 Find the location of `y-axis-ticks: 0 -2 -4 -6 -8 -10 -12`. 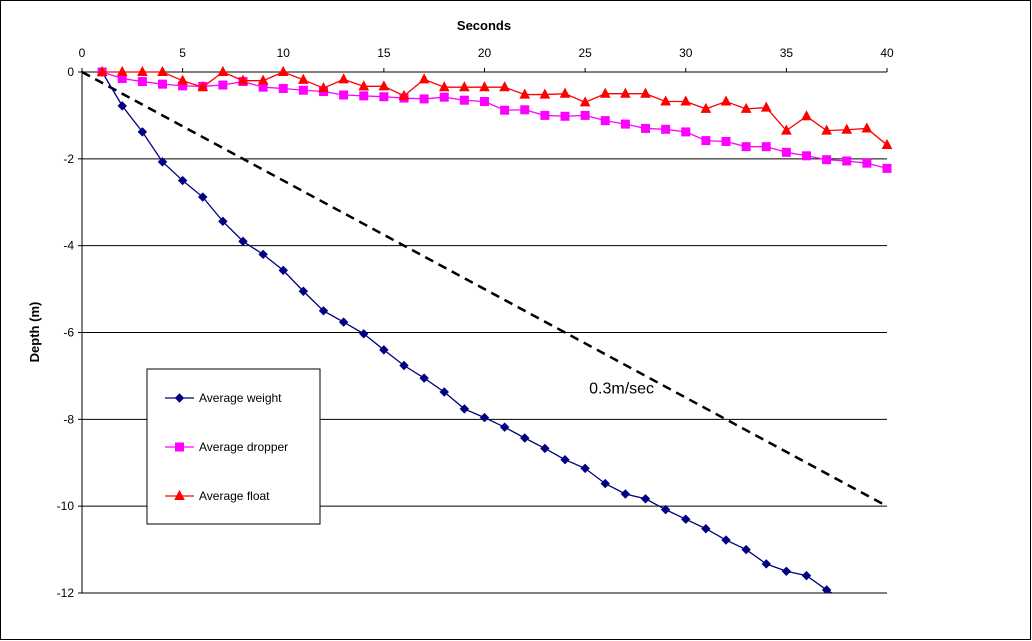

y-axis-ticks: 0 -2 -4 -6 -8 -10 -12 is located at coordinates (69, 332).